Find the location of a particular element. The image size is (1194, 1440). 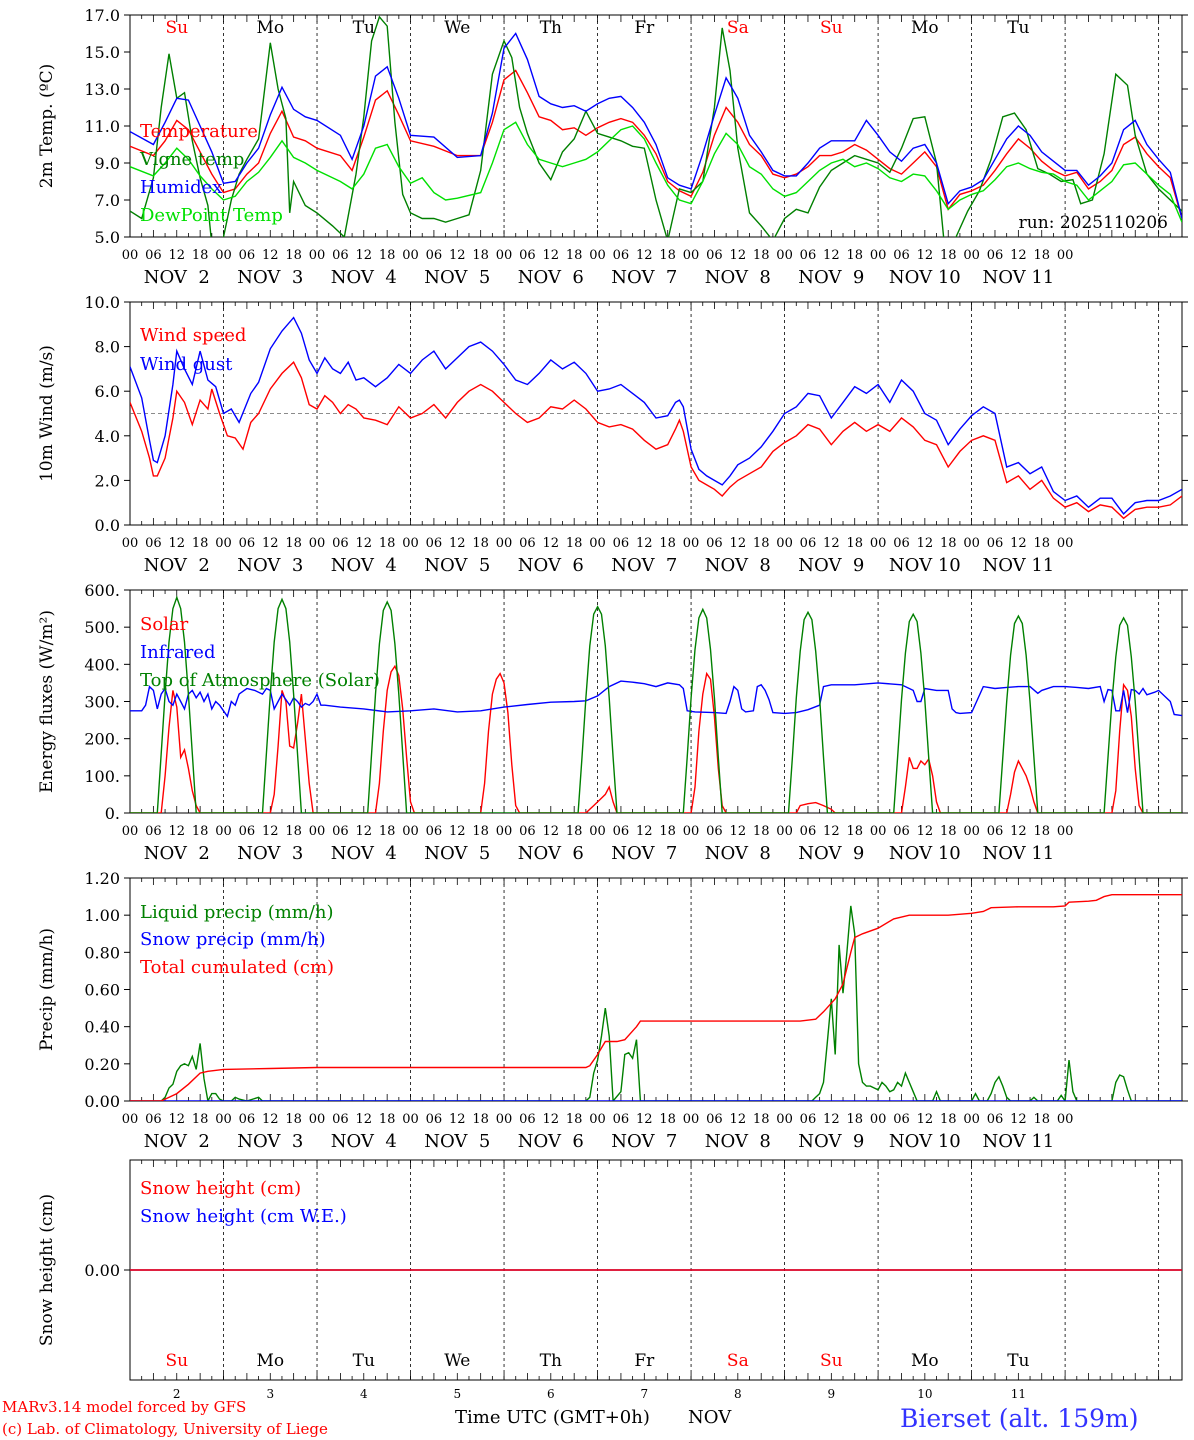

day-name: Sa is located at coordinates (738, 1361).